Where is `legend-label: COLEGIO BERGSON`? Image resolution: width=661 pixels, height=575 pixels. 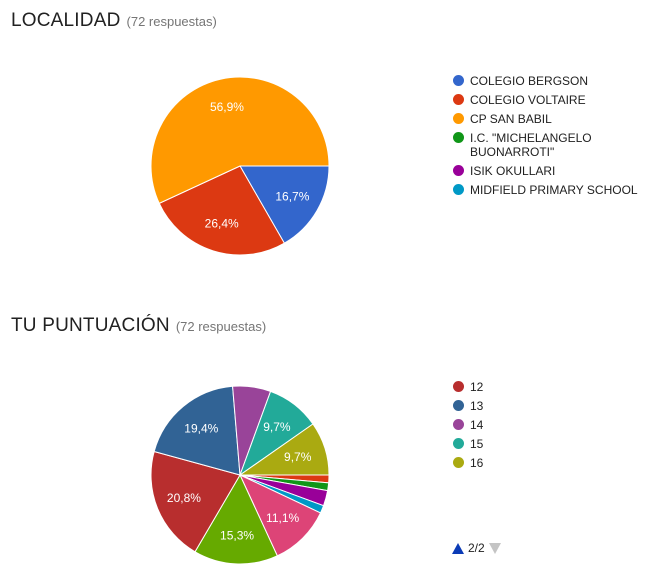
legend-label: COLEGIO BERGSON is located at coordinates (529, 81).